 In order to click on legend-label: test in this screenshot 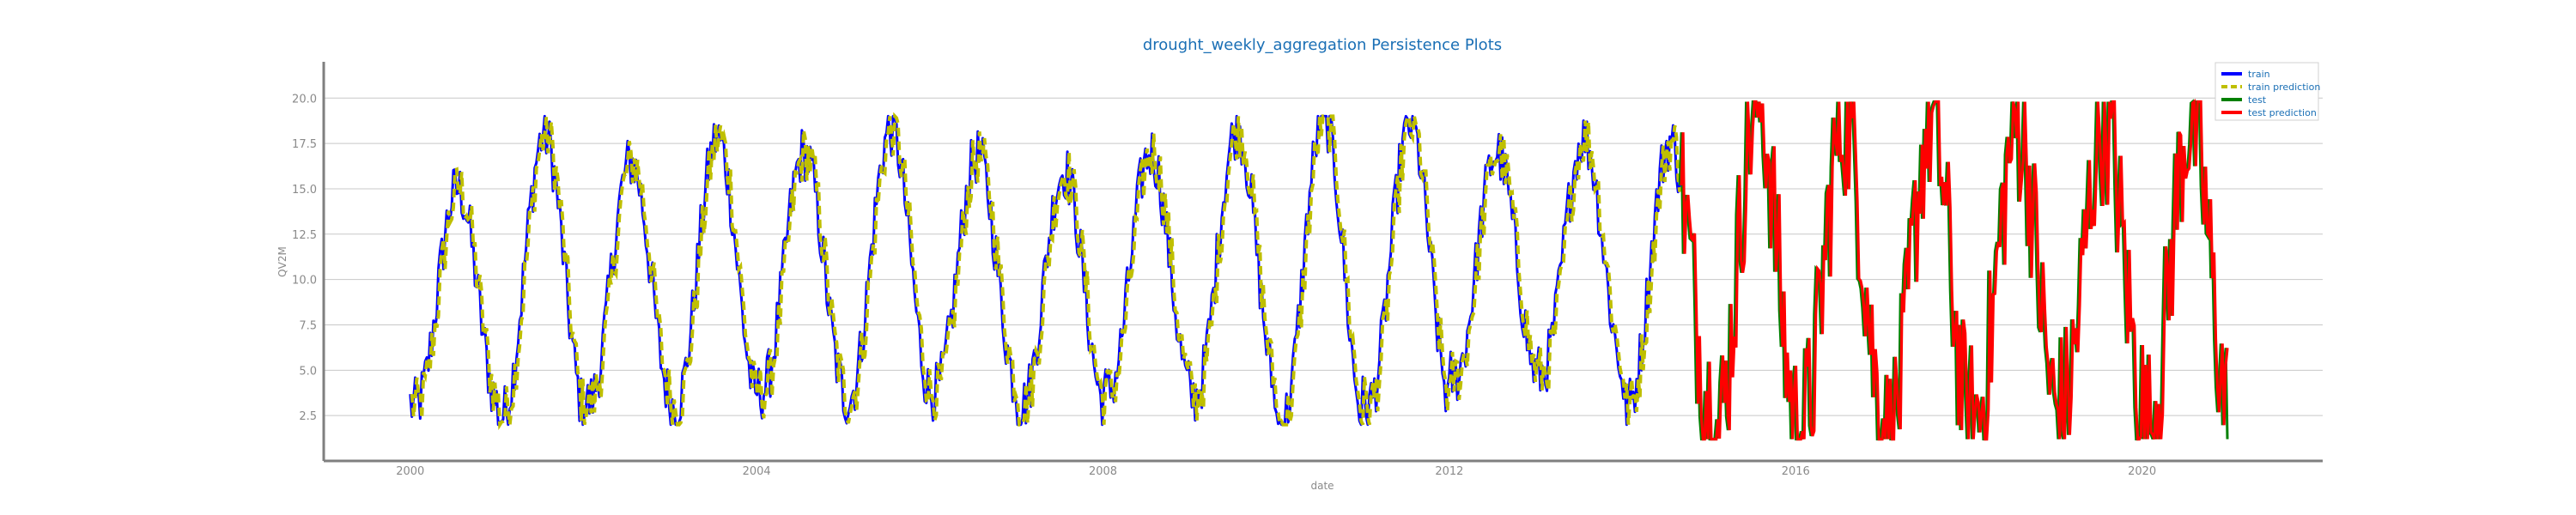, I will do `click(2258, 100)`.